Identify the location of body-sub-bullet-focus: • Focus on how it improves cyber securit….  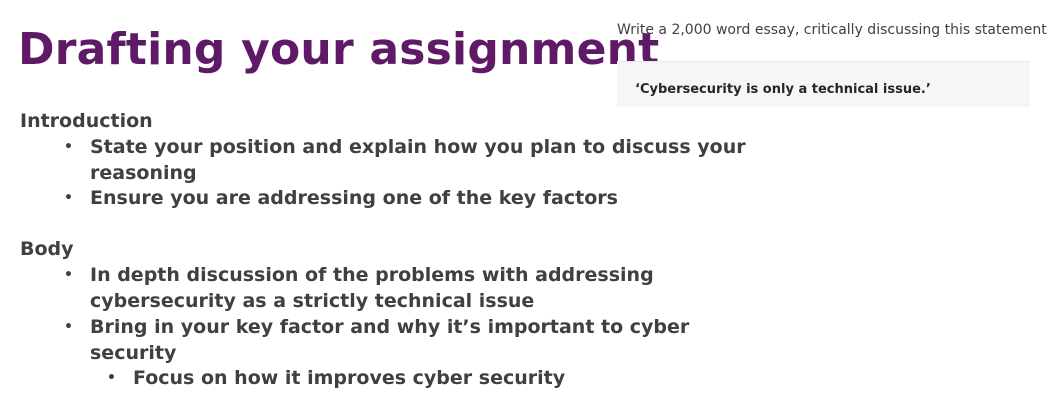
(400, 378).